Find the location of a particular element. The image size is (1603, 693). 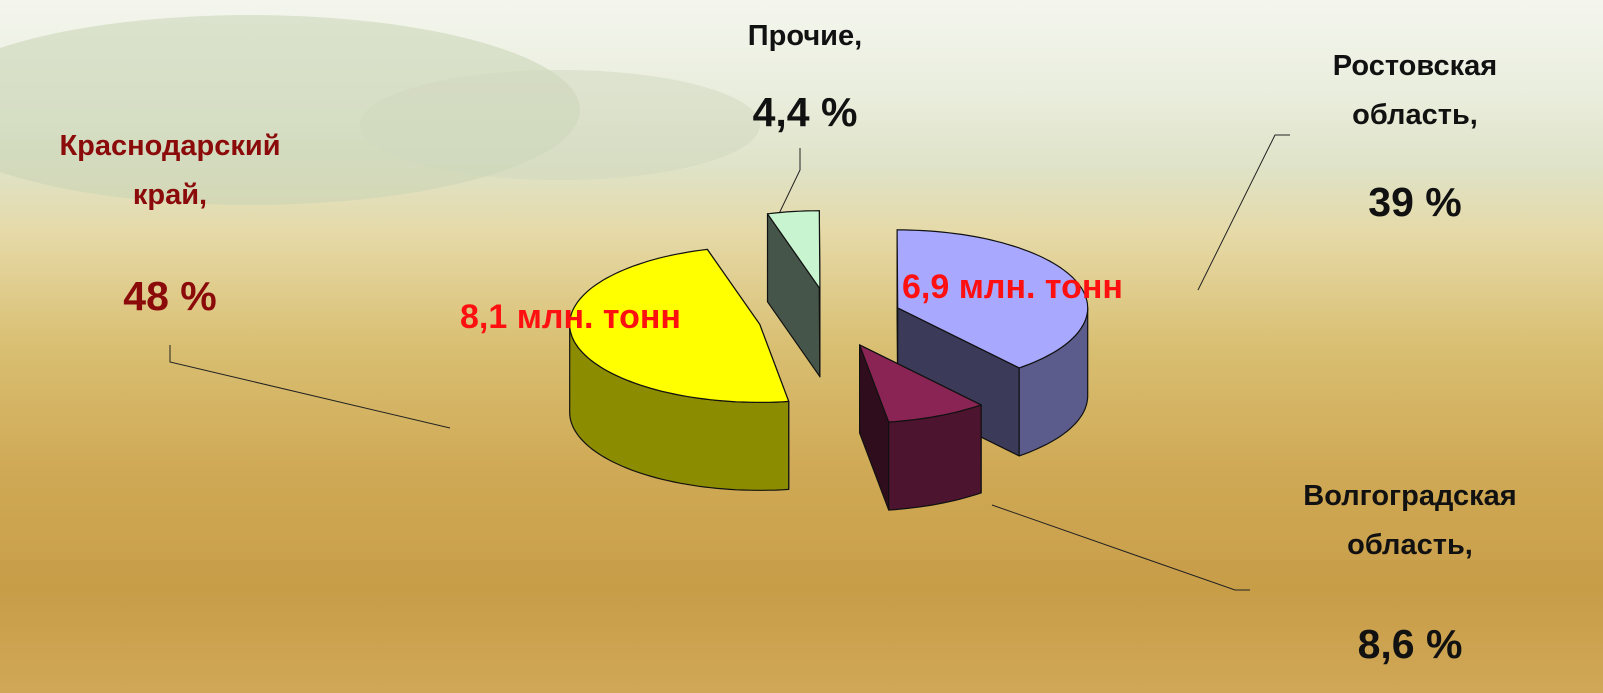

value-label: 39 % is located at coordinates (1415, 202).